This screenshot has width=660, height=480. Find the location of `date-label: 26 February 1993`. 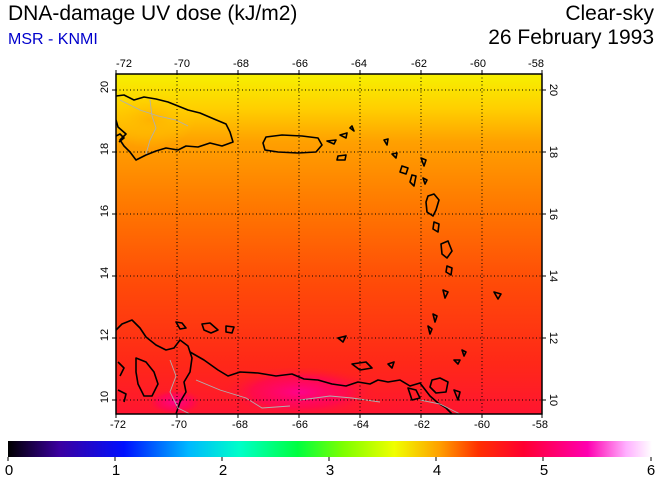

date-label: 26 February 1993 is located at coordinates (571, 37).